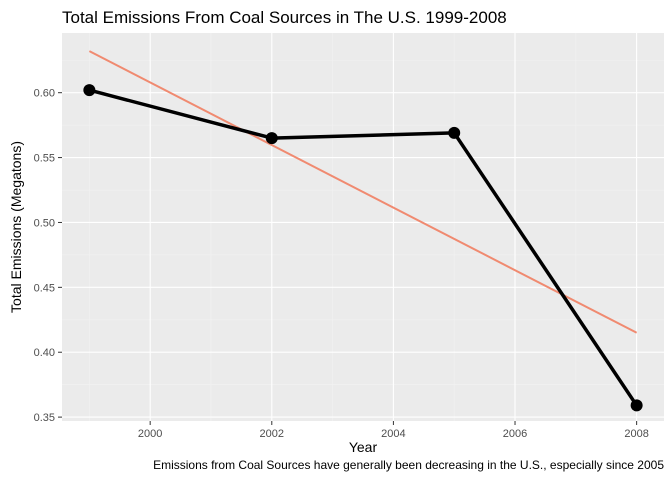 This screenshot has height=480, width=672. What do you see at coordinates (16, 227) in the screenshot?
I see `y-axis-title: Total Emissions (Megatons)` at bounding box center [16, 227].